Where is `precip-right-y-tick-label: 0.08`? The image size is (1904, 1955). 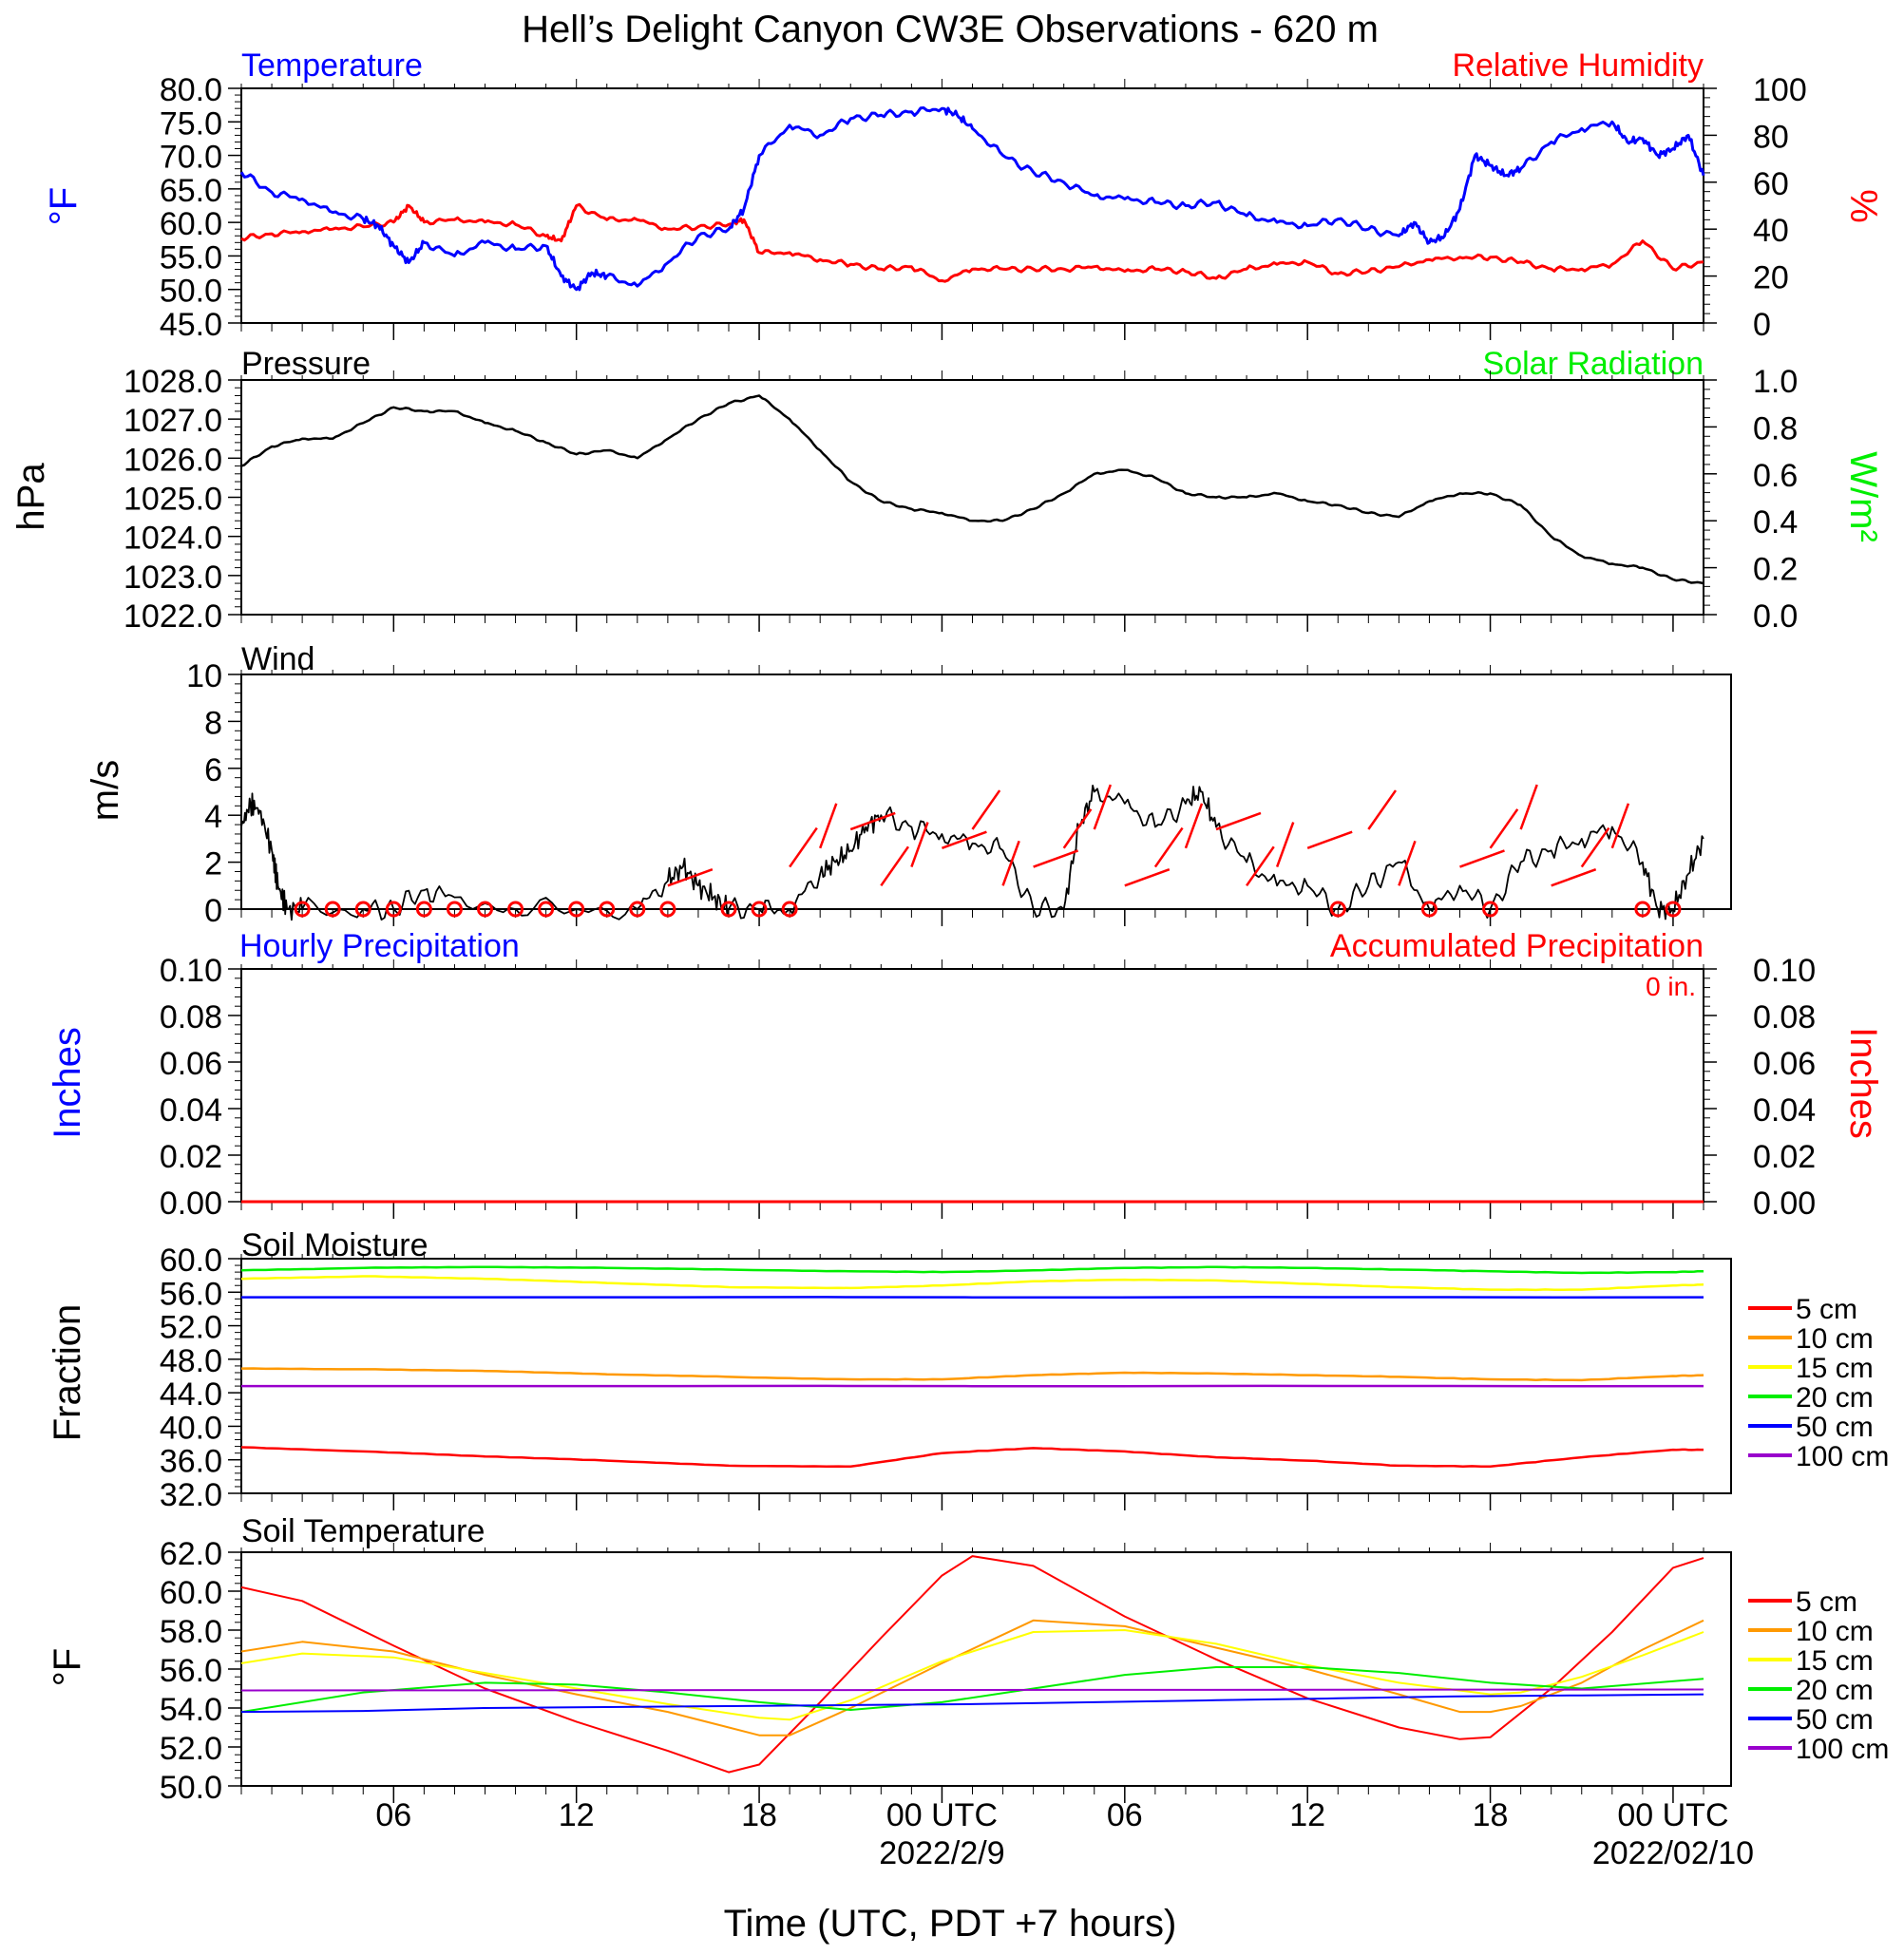 precip-right-y-tick-label: 0.08 is located at coordinates (1784, 1017).